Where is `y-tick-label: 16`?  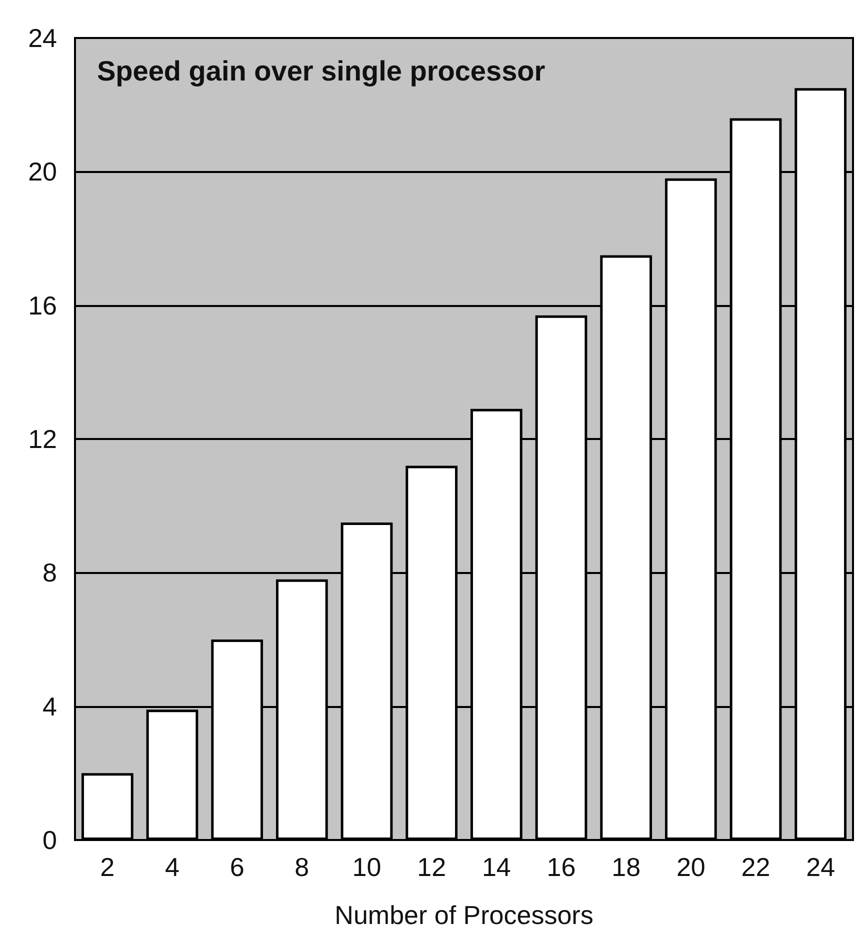 y-tick-label: 16 is located at coordinates (42, 305).